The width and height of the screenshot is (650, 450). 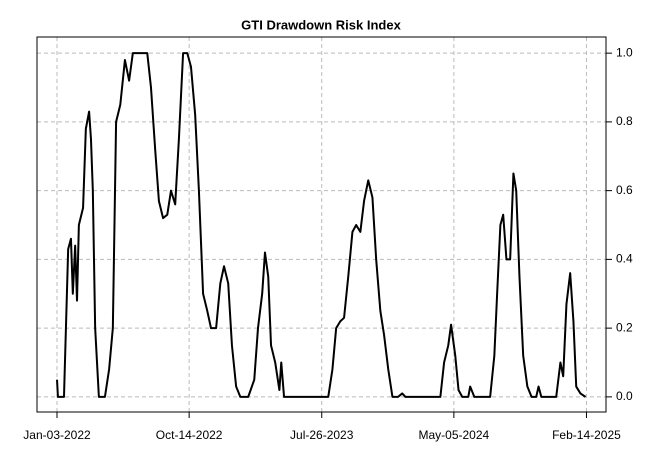 What do you see at coordinates (322, 435) in the screenshot?
I see `x-tick-label: Jul-26-2023` at bounding box center [322, 435].